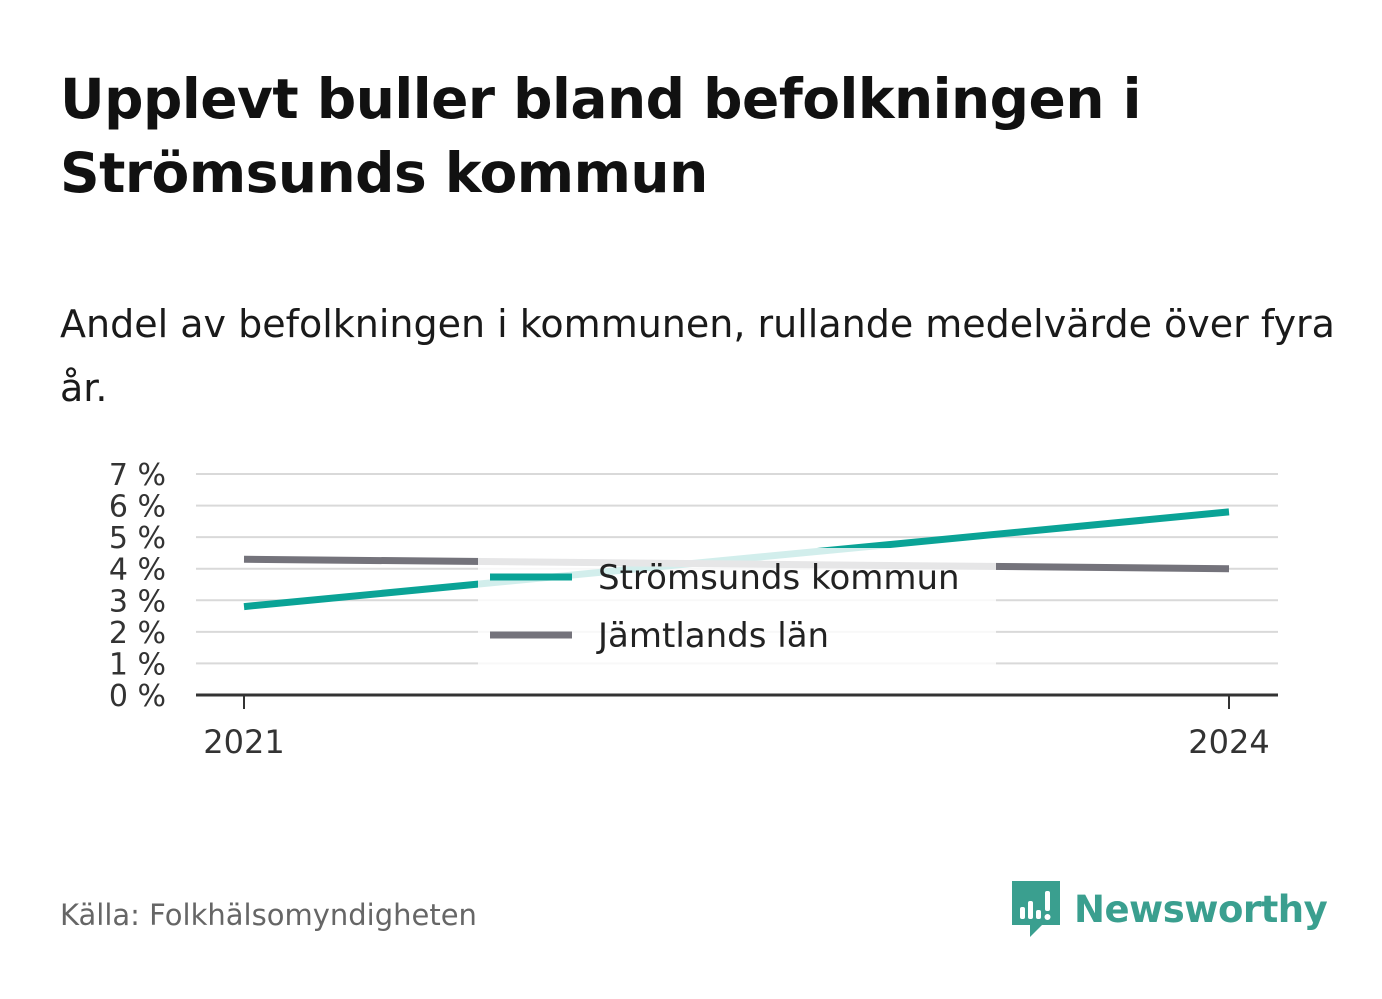 This screenshot has height=999, width=1382. Describe the element at coordinates (268, 915) in the screenshot. I see `source-note: Källa: Folkhälsomyndigheten` at that location.